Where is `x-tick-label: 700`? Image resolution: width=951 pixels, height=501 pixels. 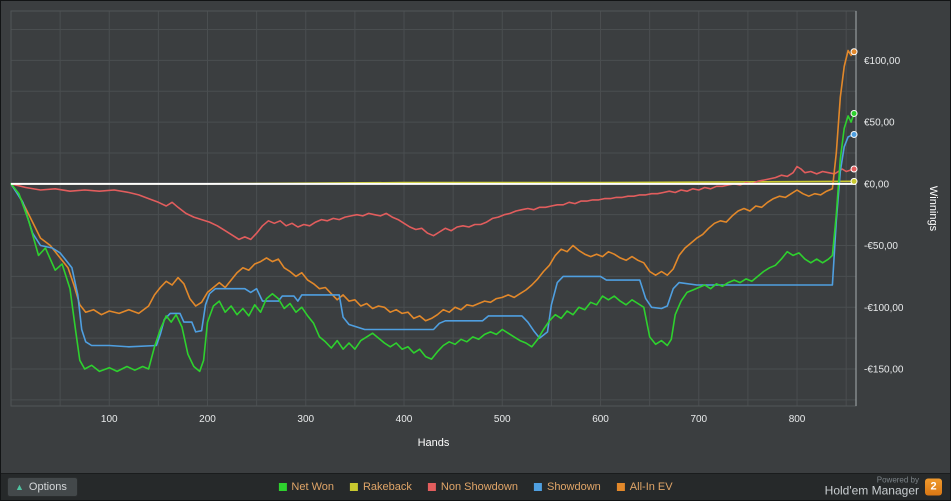 x-tick-label: 700 is located at coordinates (698, 419).